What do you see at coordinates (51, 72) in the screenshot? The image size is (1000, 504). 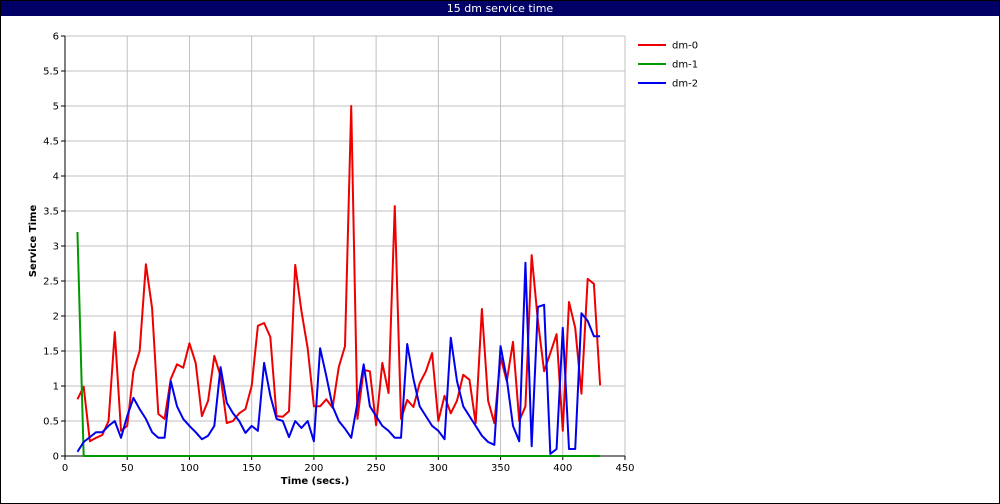 I see `y-tick-label: 5.5` at bounding box center [51, 72].